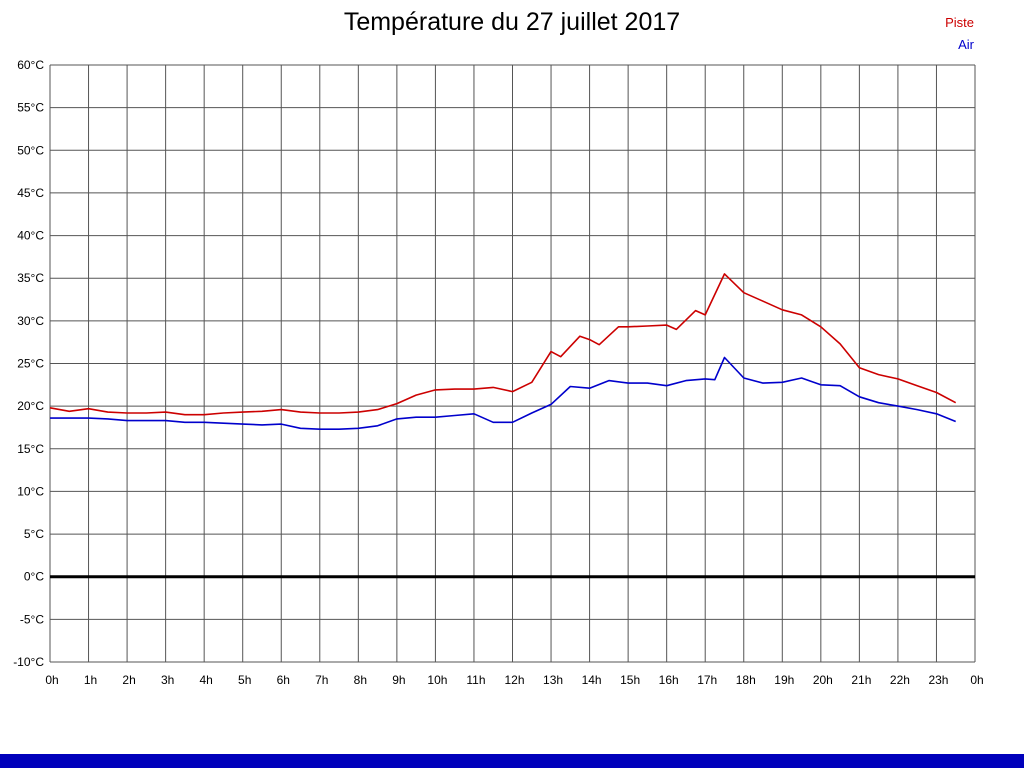  What do you see at coordinates (475, 680) in the screenshot?
I see `x-axis-tick-label: 11h` at bounding box center [475, 680].